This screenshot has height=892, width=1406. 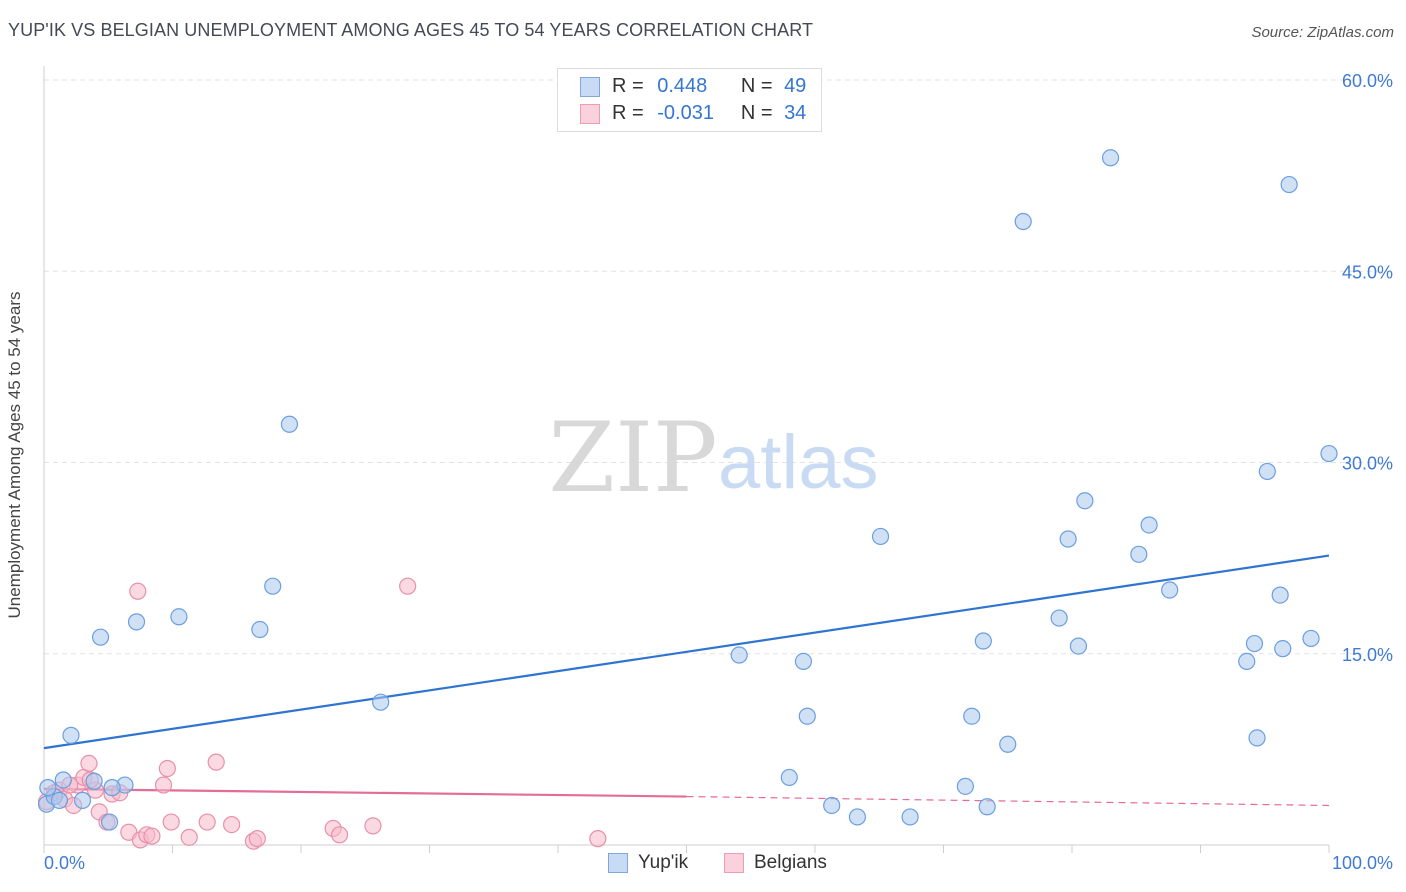 I want to click on bottom-legend-belgians: Belgians, so click(x=775, y=864).